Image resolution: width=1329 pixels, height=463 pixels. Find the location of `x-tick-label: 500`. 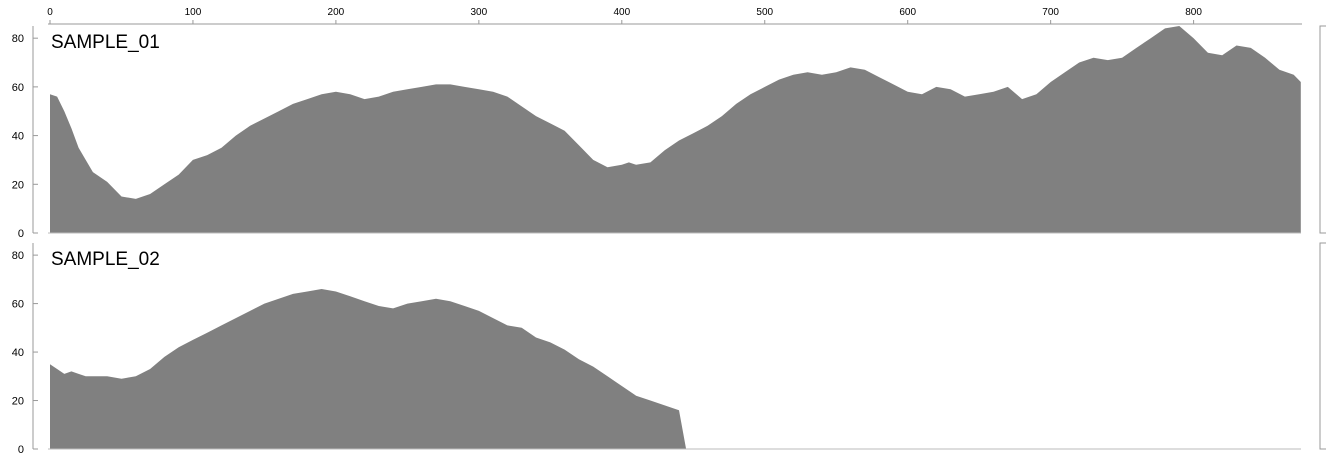

x-tick-label: 500 is located at coordinates (764, 12).